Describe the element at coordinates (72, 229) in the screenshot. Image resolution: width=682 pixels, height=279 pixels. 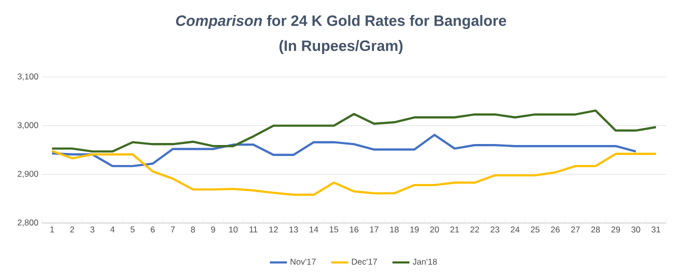
I see `x-tick-label: 2` at that location.